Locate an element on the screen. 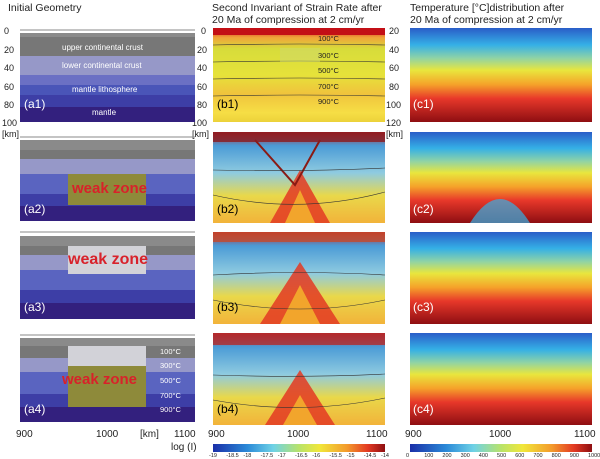  panel-label: (b3) is located at coordinates (228, 307).